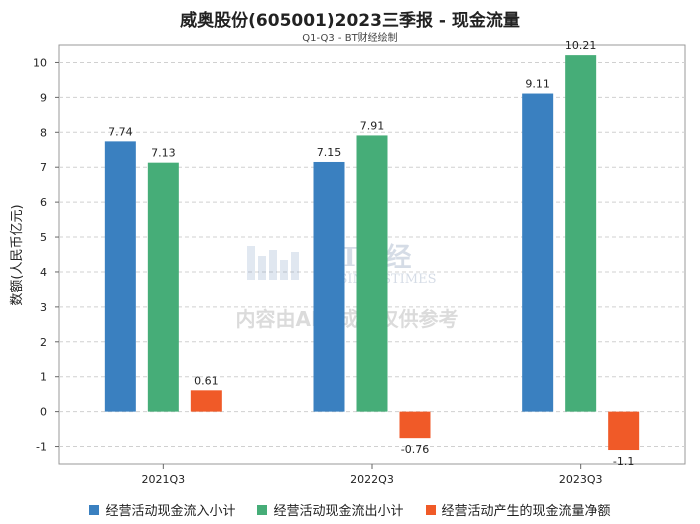  I want to click on legend: 经营活动现金流入小计 经营活动现金流出小计 经营活动产生的现金流量净额, so click(350, 509).